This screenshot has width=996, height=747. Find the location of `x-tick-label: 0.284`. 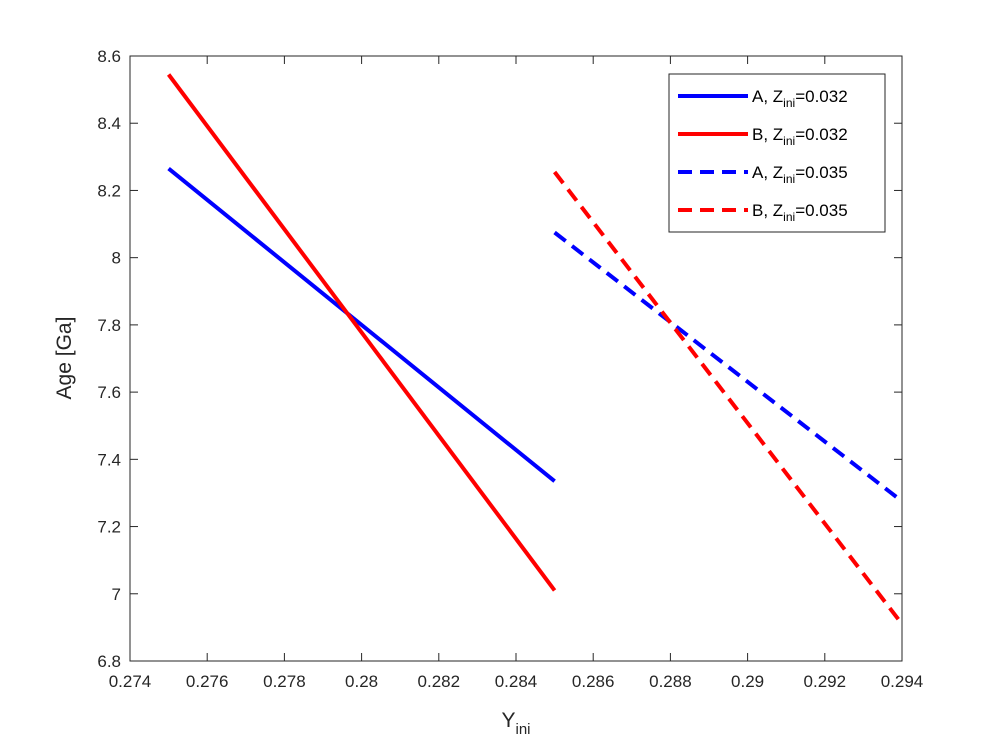

x-tick-label: 0.284 is located at coordinates (516, 681).